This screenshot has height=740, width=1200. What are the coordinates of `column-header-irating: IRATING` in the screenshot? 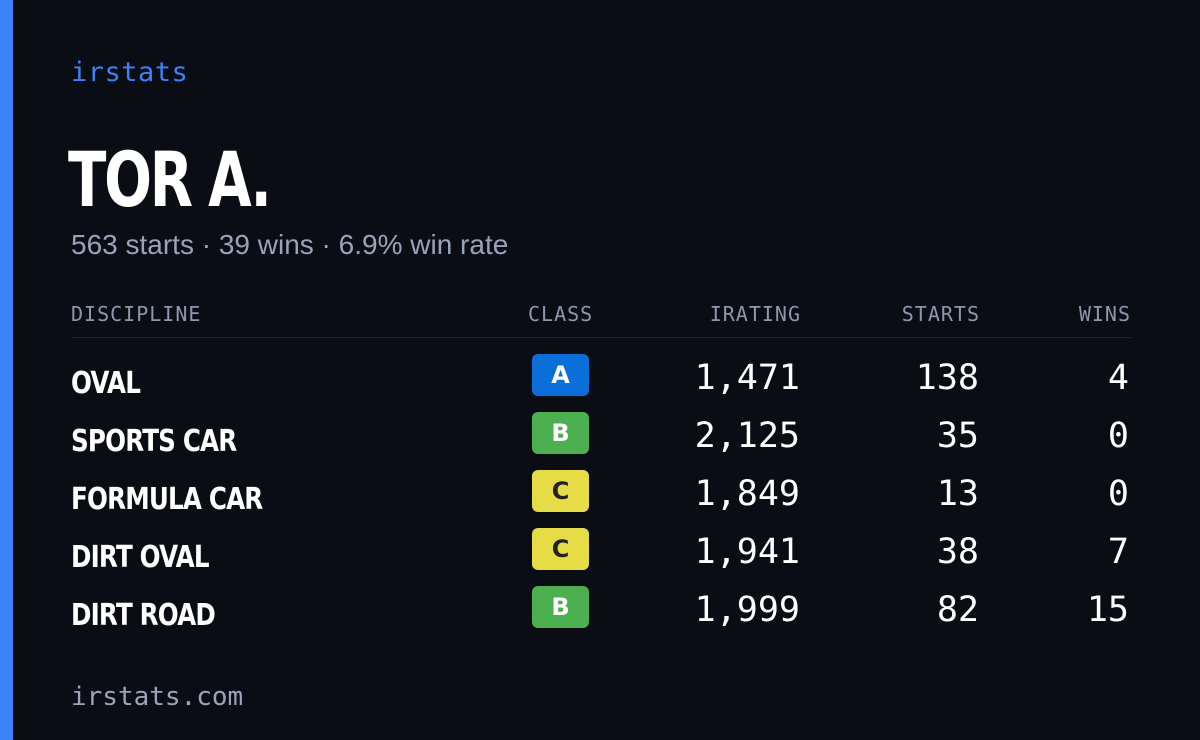 It's located at (755, 314).